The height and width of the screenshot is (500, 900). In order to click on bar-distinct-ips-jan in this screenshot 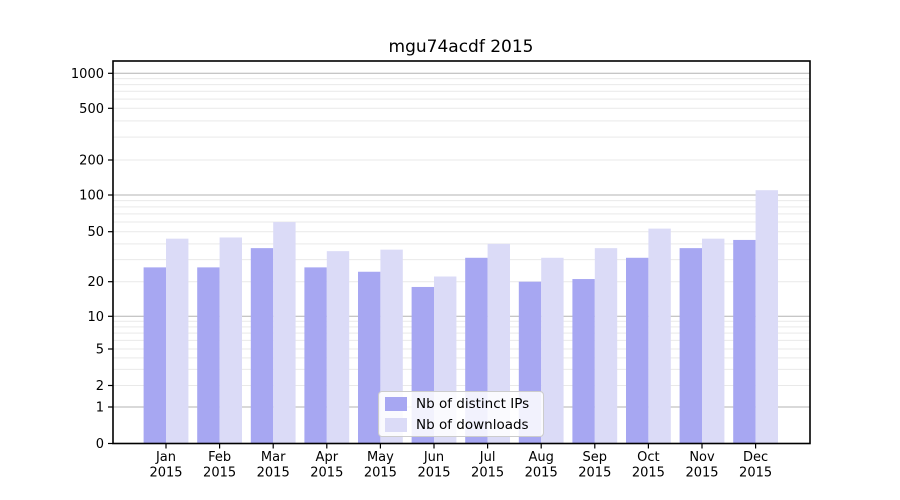, I will do `click(154, 355)`.